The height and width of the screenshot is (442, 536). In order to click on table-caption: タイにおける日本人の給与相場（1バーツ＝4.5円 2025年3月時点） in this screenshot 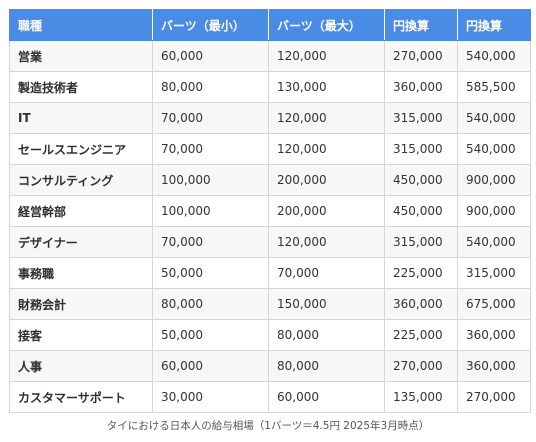, I will do `click(268, 426)`.